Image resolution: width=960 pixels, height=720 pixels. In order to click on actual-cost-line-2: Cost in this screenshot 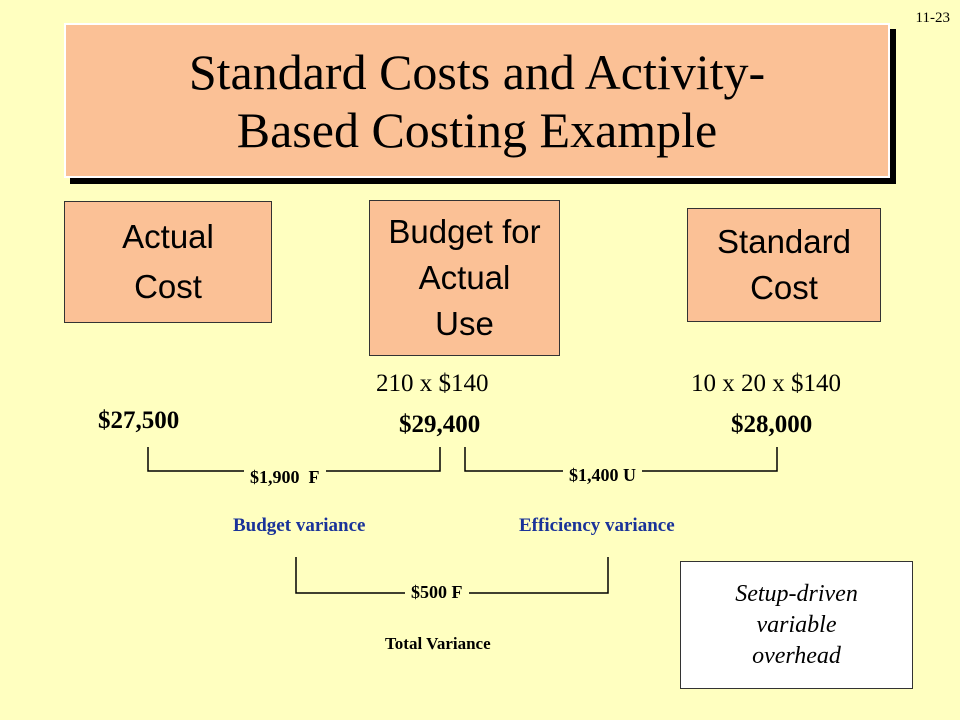, I will do `click(168, 286)`.